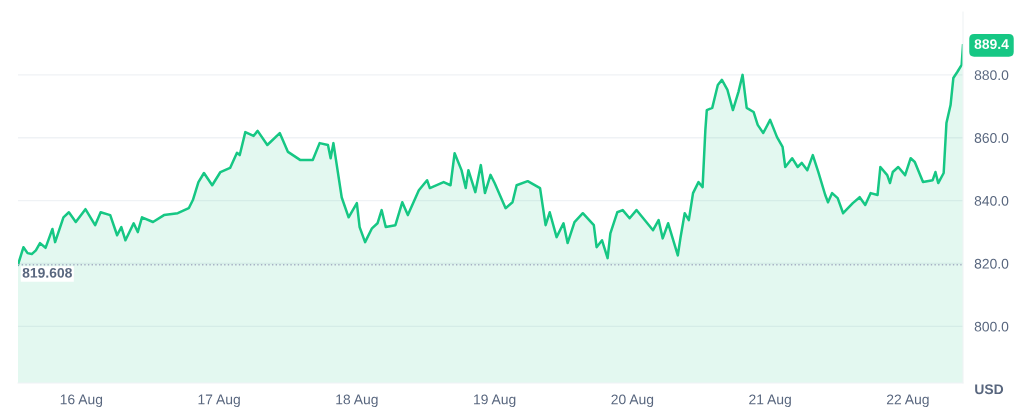 The image size is (1024, 413). Describe the element at coordinates (632, 401) in the screenshot. I see `x-tick-label: 20 Aug` at that location.